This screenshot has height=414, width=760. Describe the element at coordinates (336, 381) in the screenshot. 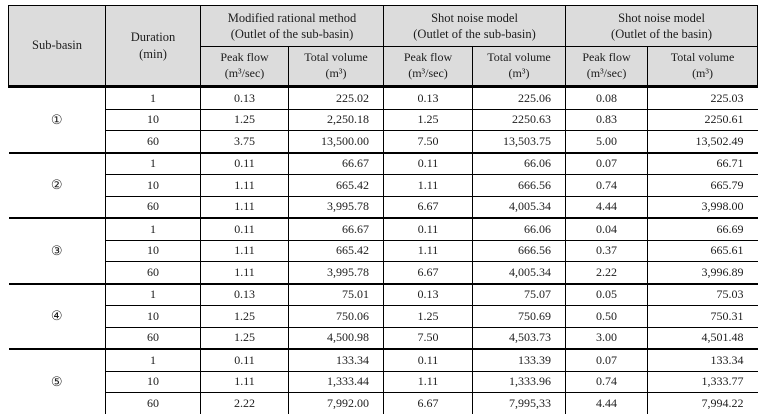

I see `total-volume-cell: 1,333.44` at that location.